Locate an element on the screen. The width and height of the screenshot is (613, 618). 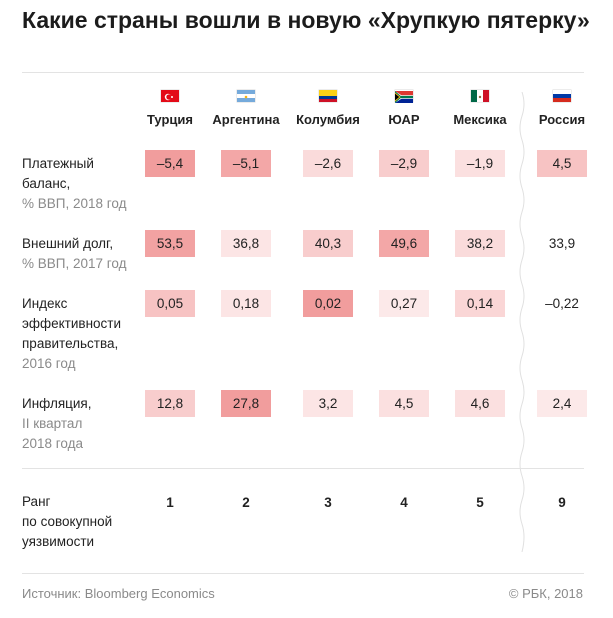
copyright: © РБК, 2018 is located at coordinates (545, 593).